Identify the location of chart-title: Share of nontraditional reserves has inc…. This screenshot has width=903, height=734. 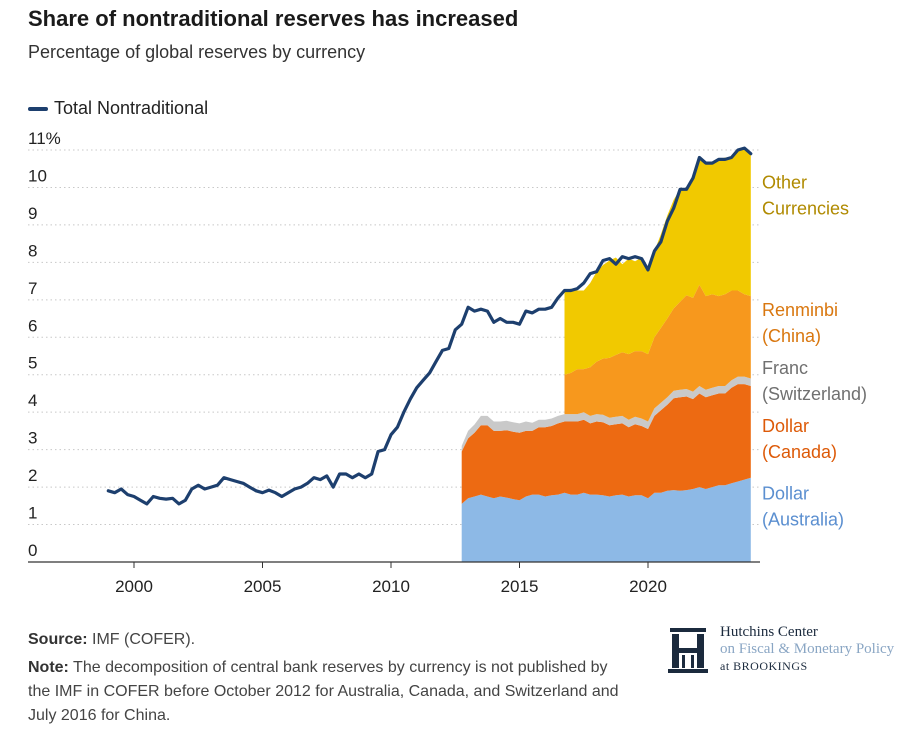
(273, 18).